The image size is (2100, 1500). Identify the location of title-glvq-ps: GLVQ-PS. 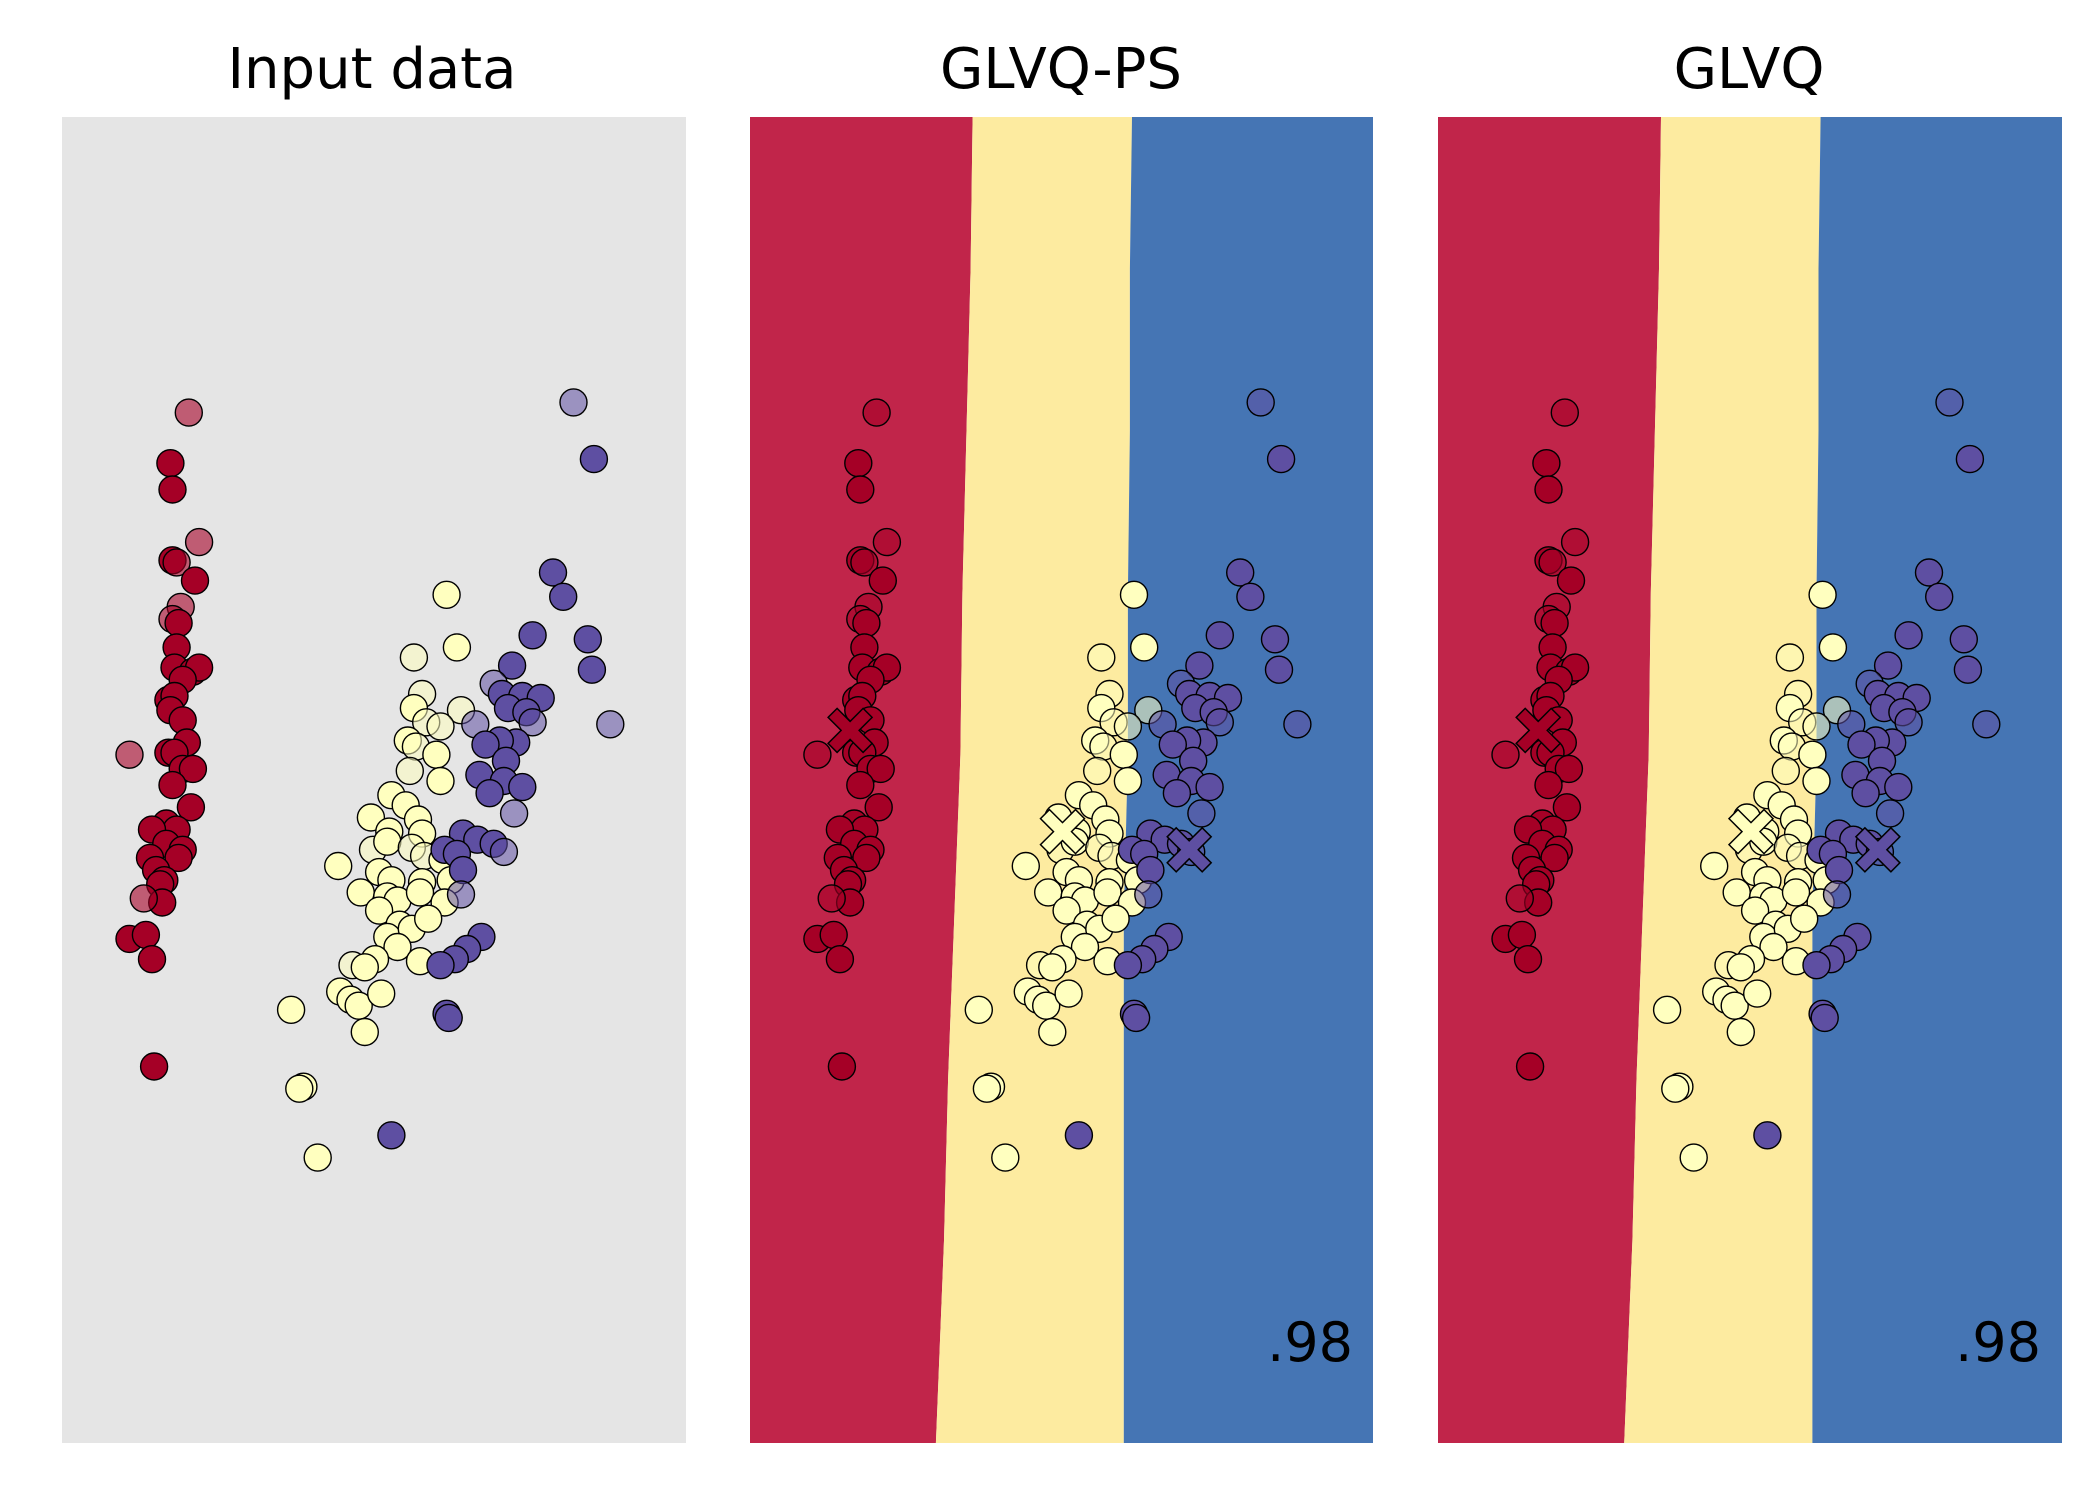
(1061, 69).